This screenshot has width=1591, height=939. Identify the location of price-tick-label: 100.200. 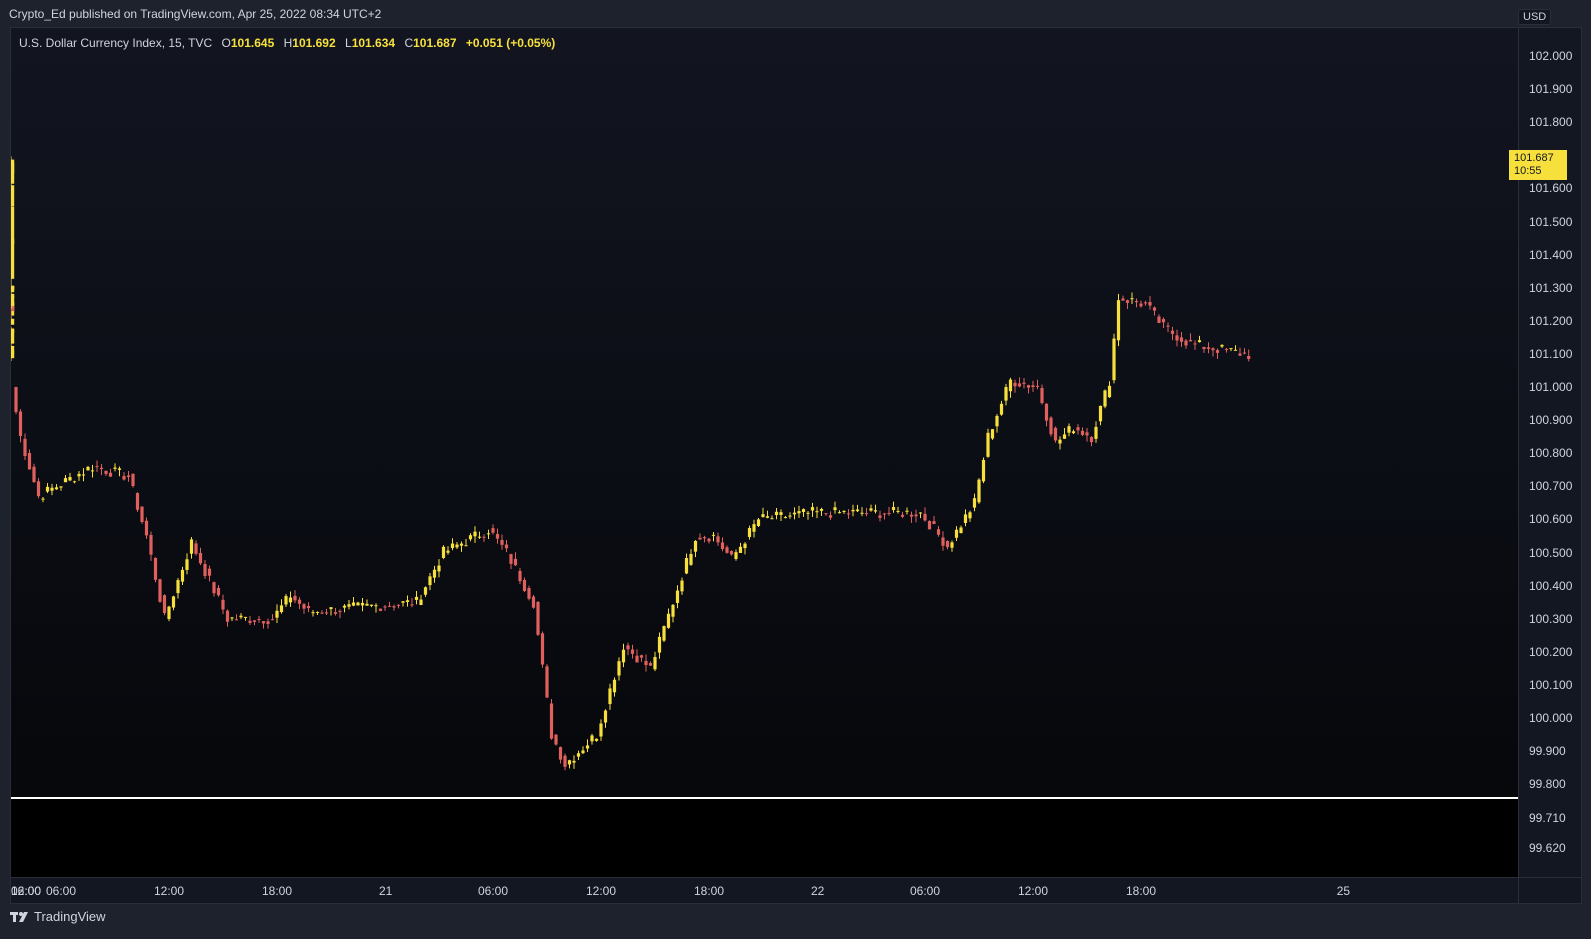
(1551, 651).